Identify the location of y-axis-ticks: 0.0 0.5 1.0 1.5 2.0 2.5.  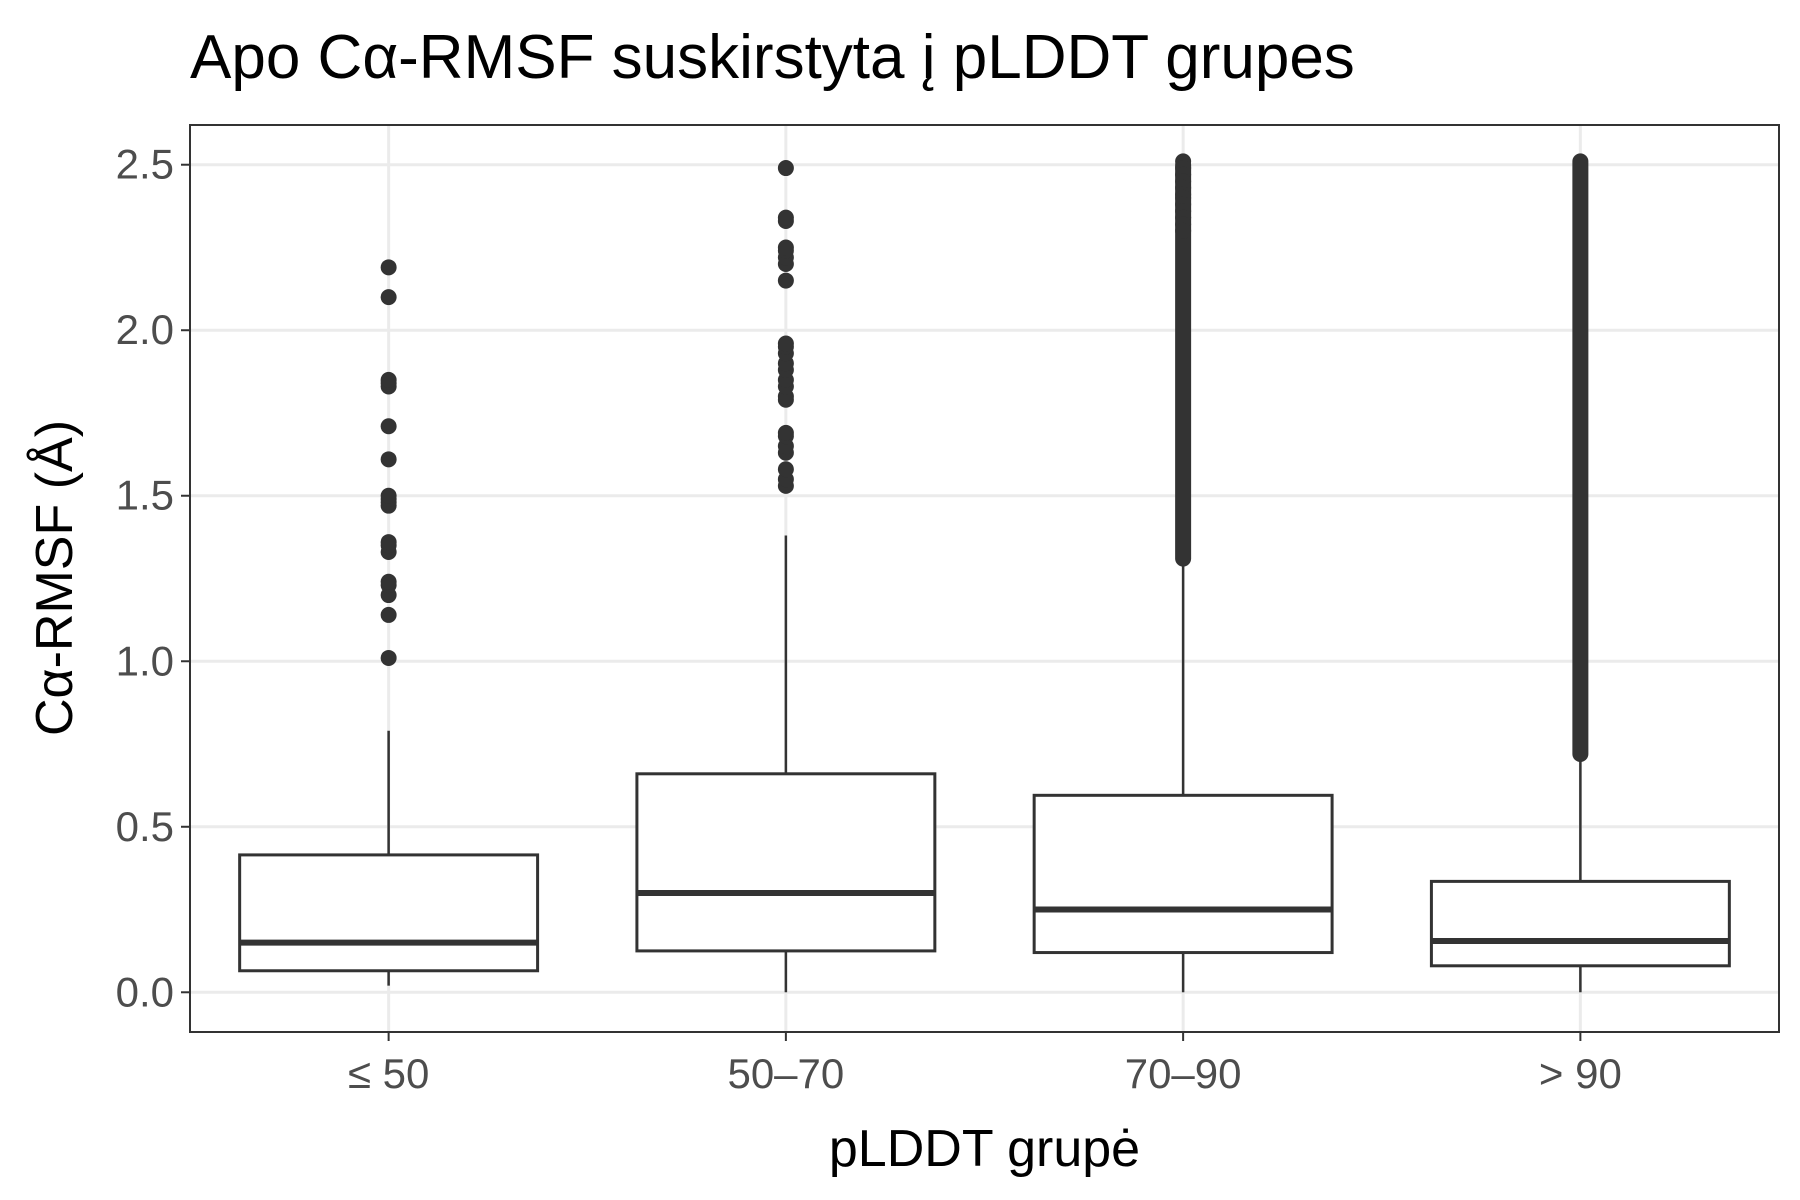
(153, 578).